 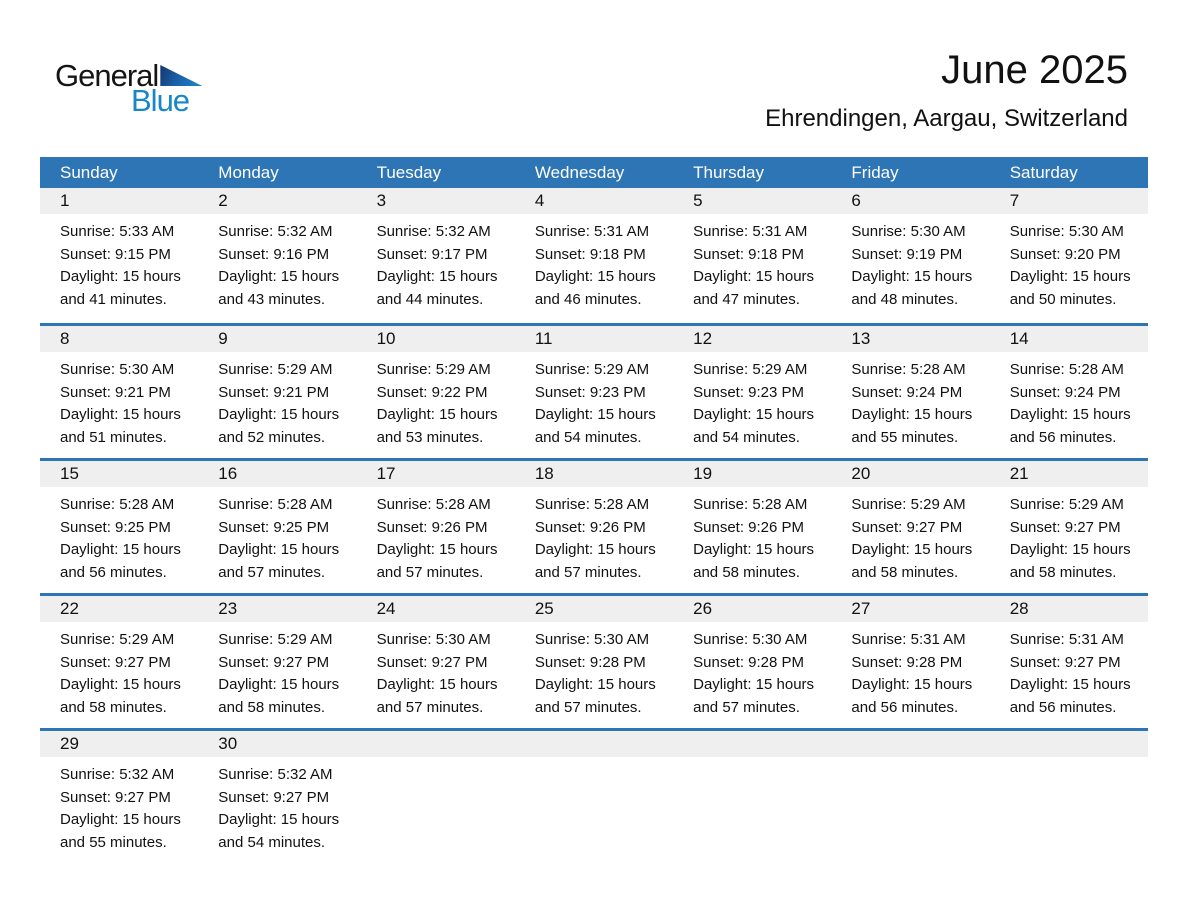 What do you see at coordinates (274, 527) in the screenshot?
I see `sunset-text: Sunset: 9:25 PM` at bounding box center [274, 527].